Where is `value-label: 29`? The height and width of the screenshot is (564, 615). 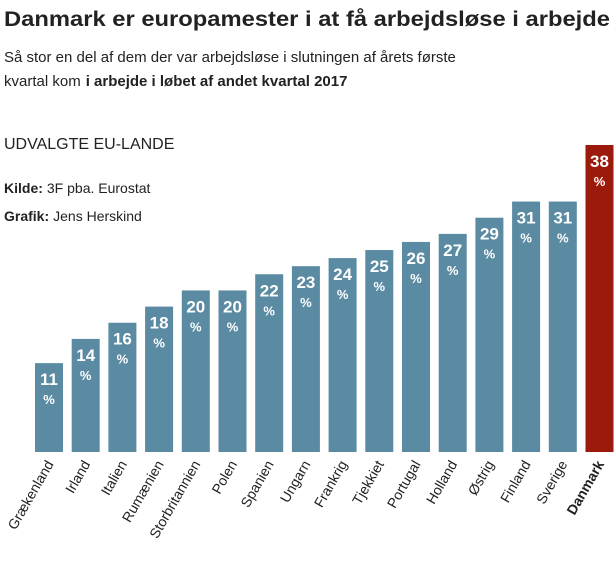 value-label: 29 is located at coordinates (489, 234).